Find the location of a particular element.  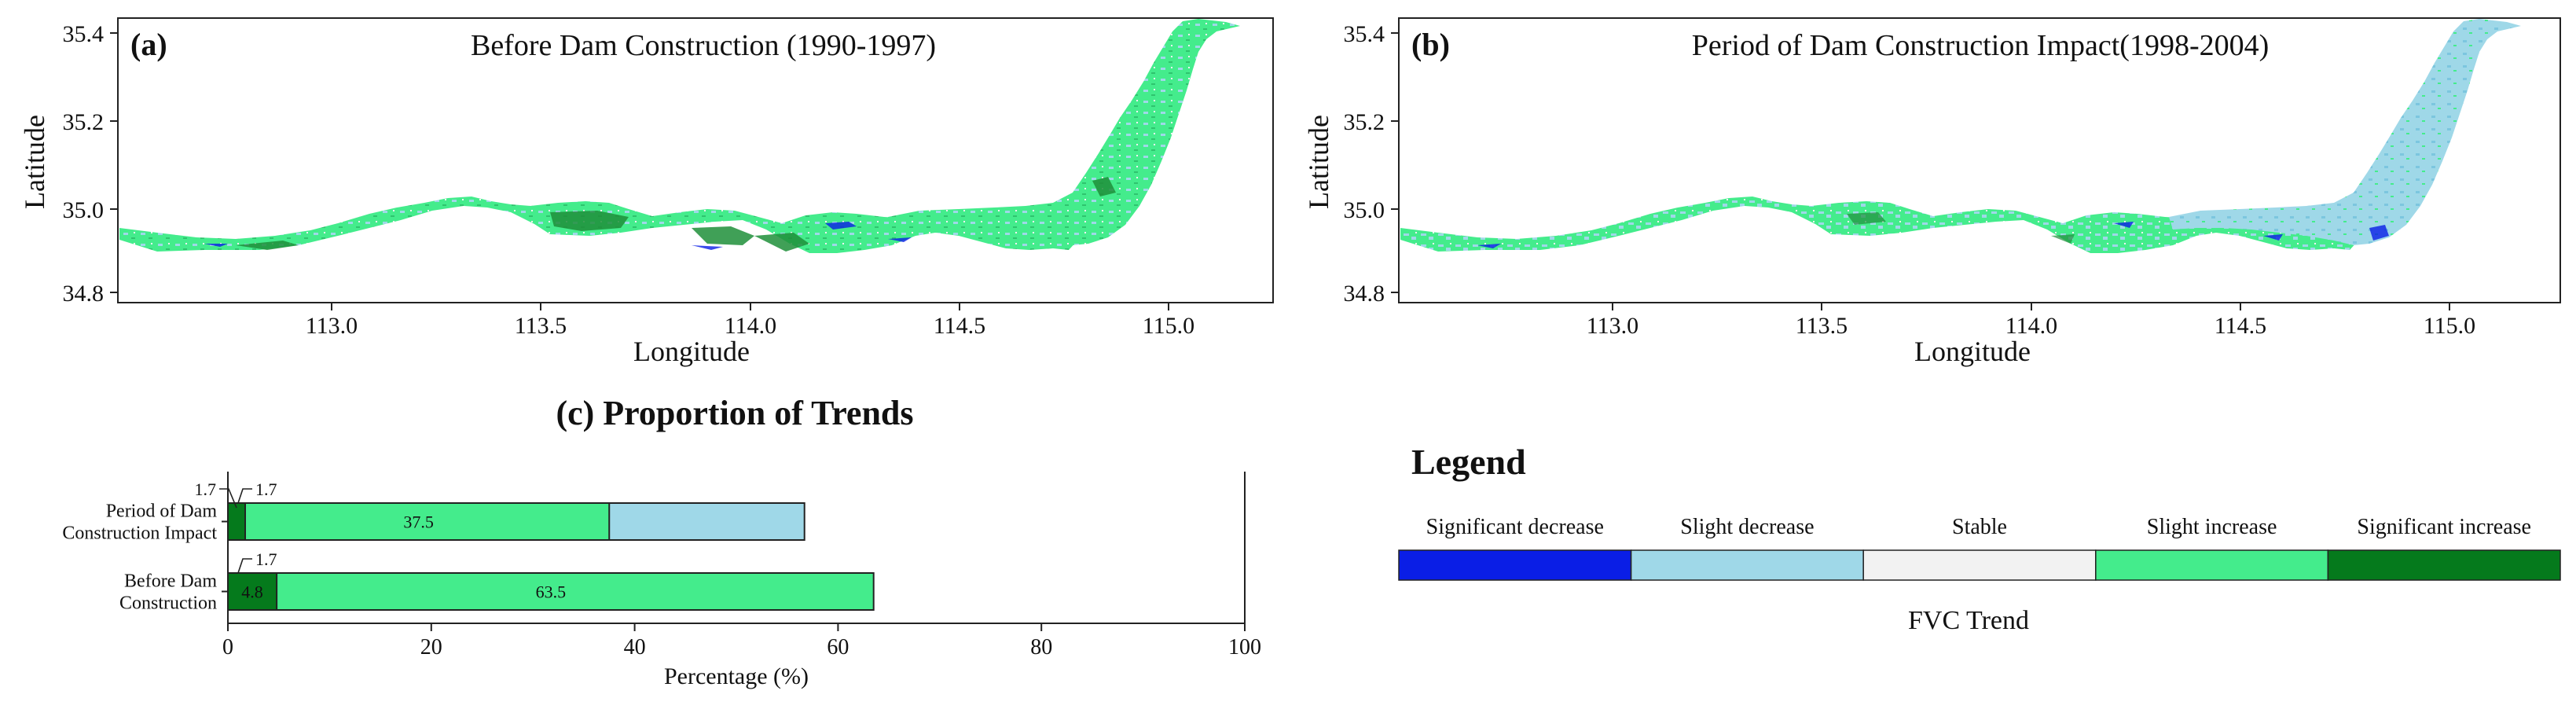

map-a-xtick-3: 114.0 is located at coordinates (750, 326).